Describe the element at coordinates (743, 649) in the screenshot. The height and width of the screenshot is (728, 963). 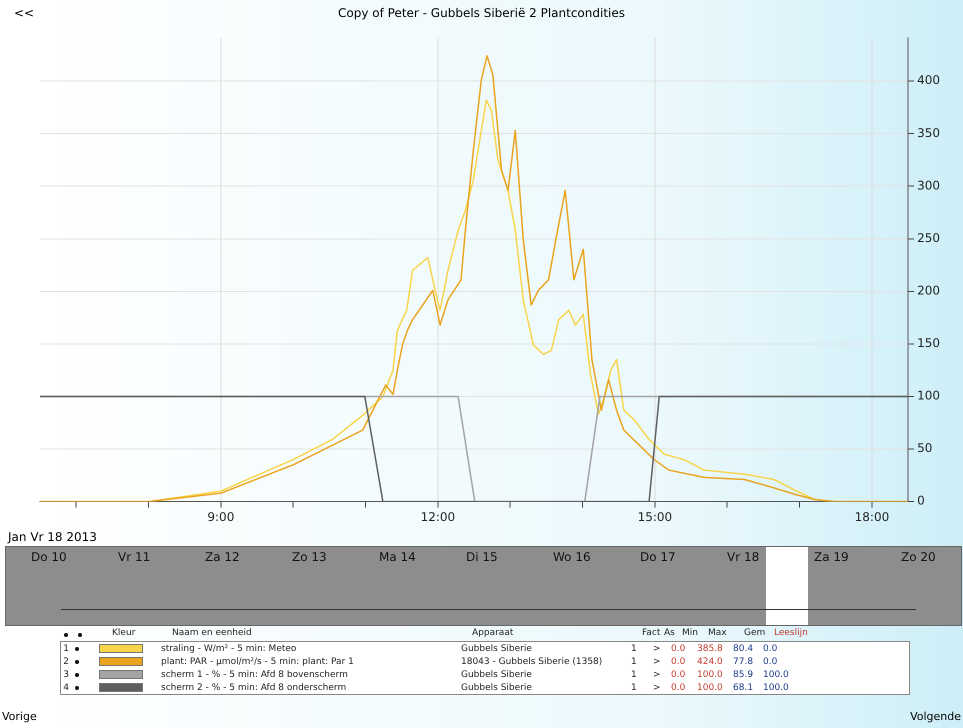
I see `text: 80.4` at that location.